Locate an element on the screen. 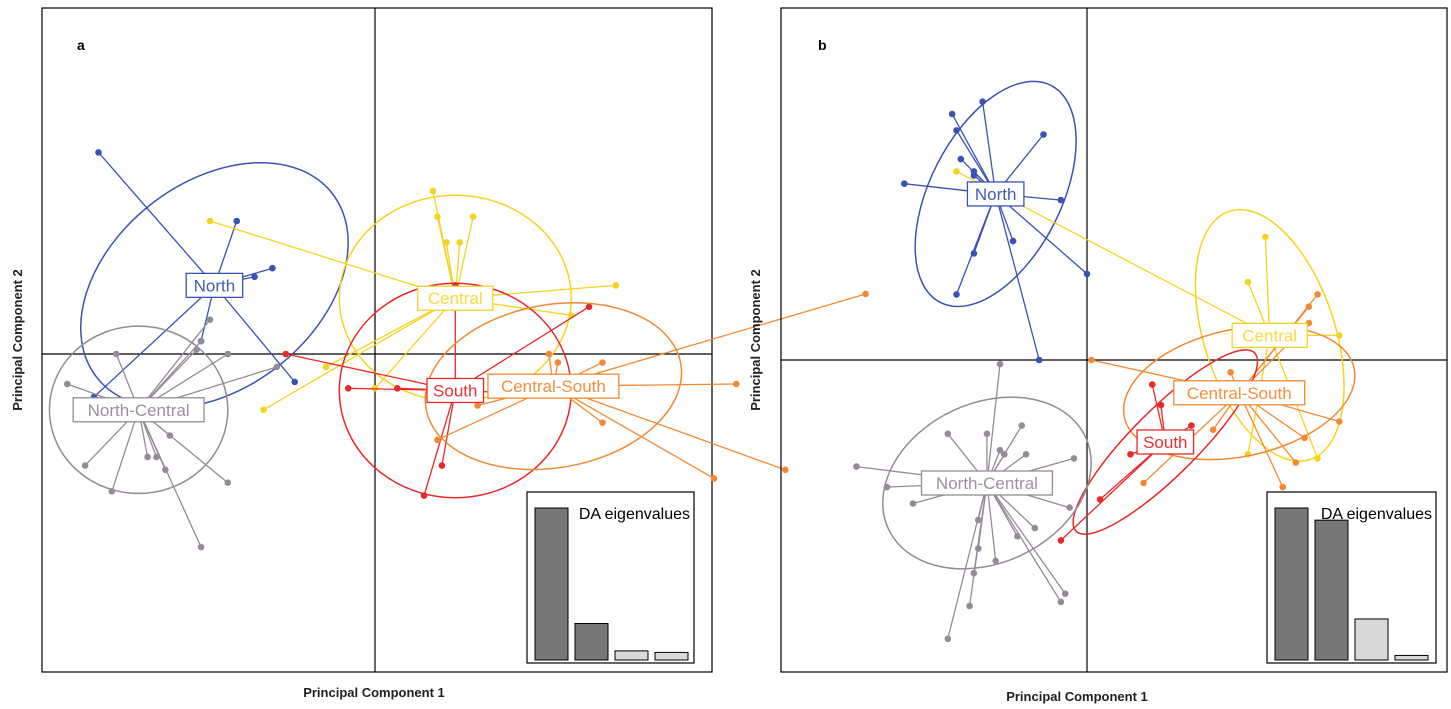  label-north-central: North-Central is located at coordinates (987, 483).